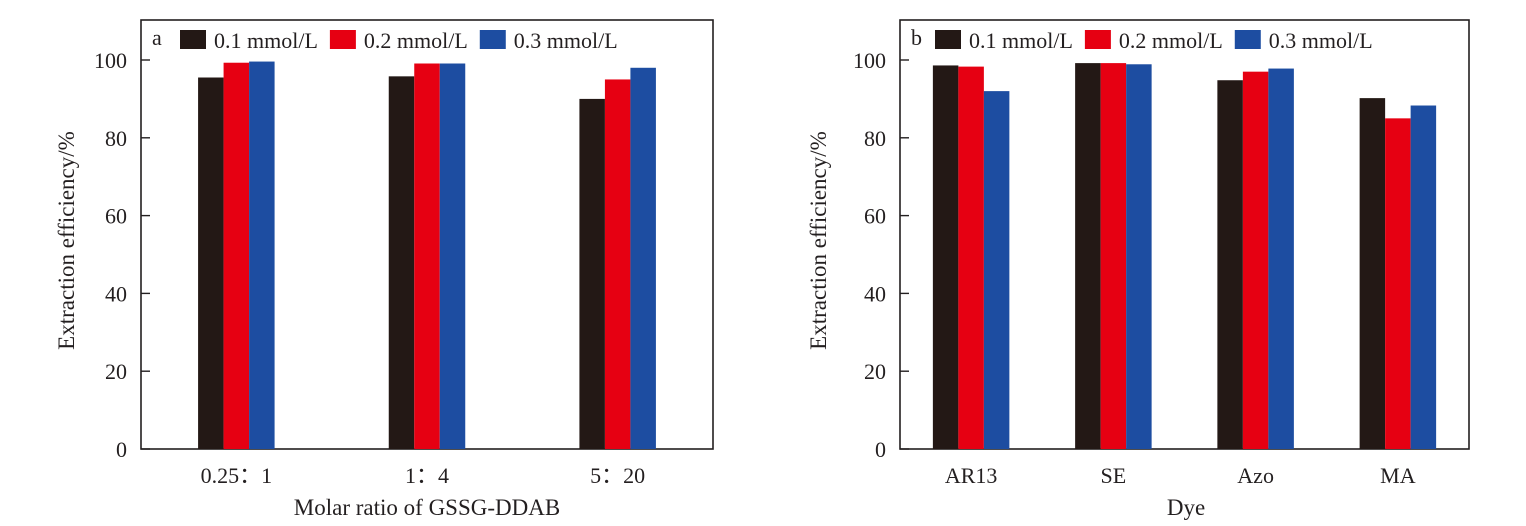 The height and width of the screenshot is (526, 1526). I want to click on x-tick-label: 1：4, so click(427, 475).